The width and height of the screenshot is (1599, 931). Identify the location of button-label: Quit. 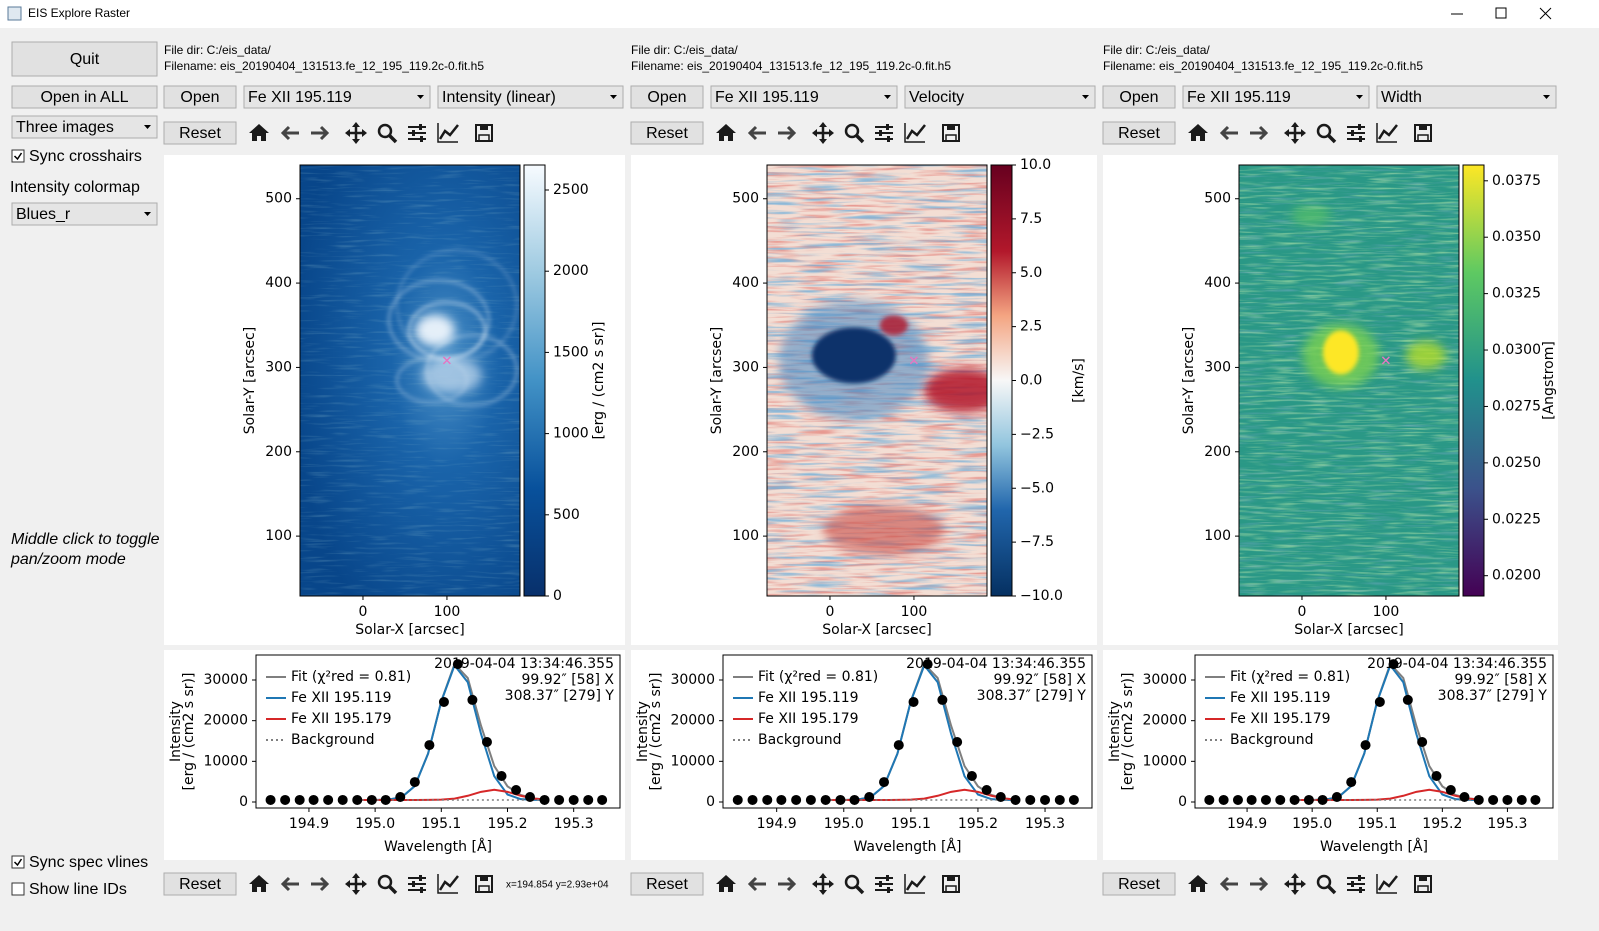
(85, 59).